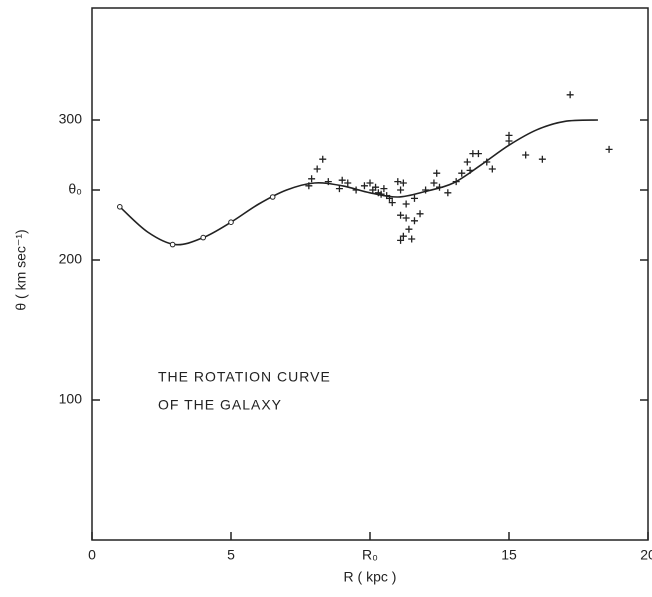  What do you see at coordinates (92, 555) in the screenshot?
I see `x-tick-label: 0` at bounding box center [92, 555].